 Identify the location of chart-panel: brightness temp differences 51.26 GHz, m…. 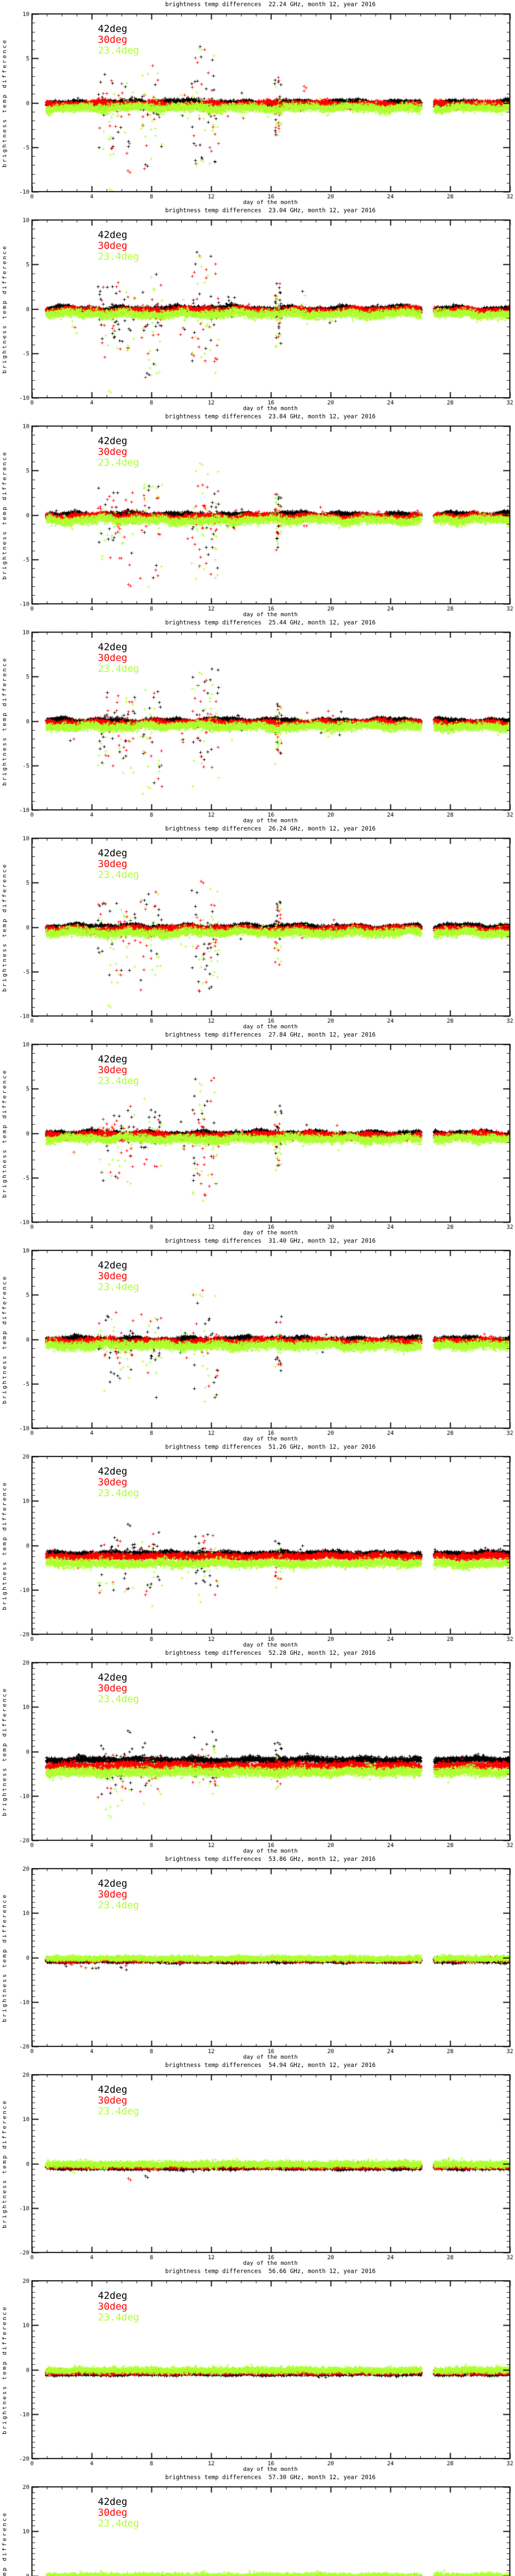
(257, 1546).